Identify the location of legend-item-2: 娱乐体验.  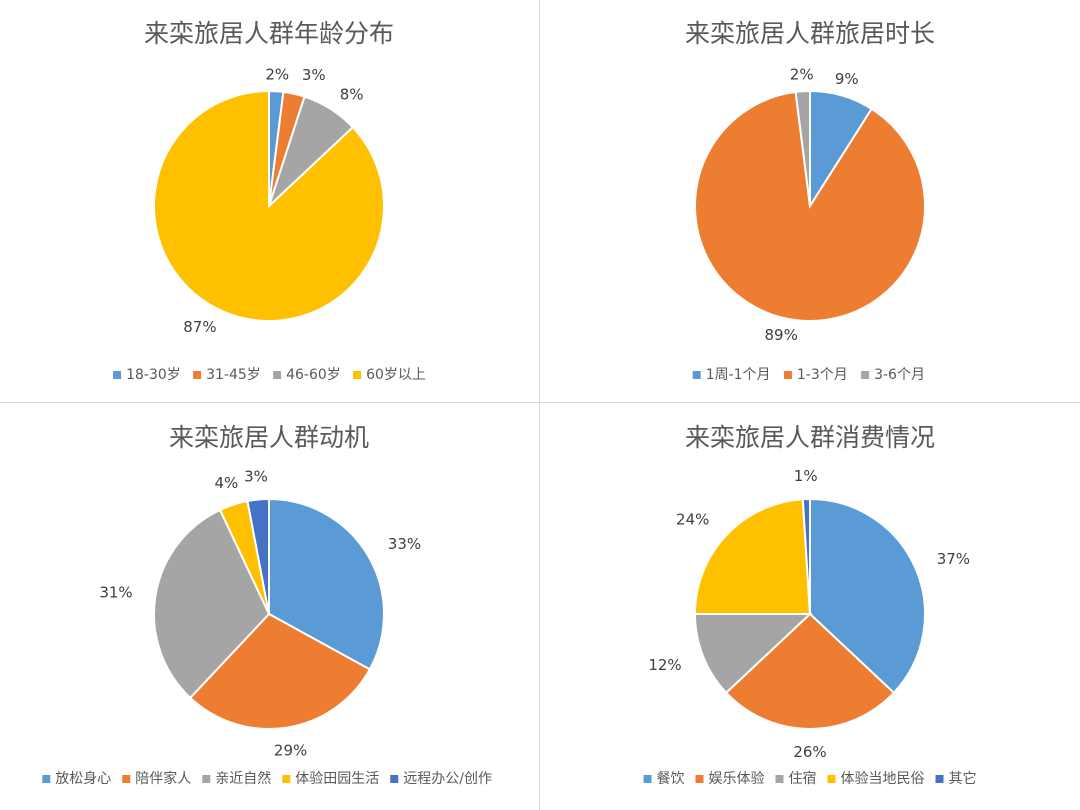
(730, 779).